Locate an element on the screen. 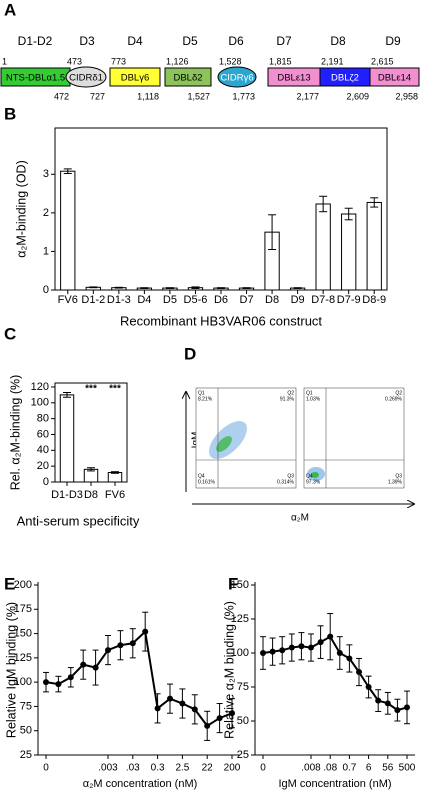 This screenshot has width=421, height=800. quadrant-percent: 1.39% is located at coordinates (395, 482).